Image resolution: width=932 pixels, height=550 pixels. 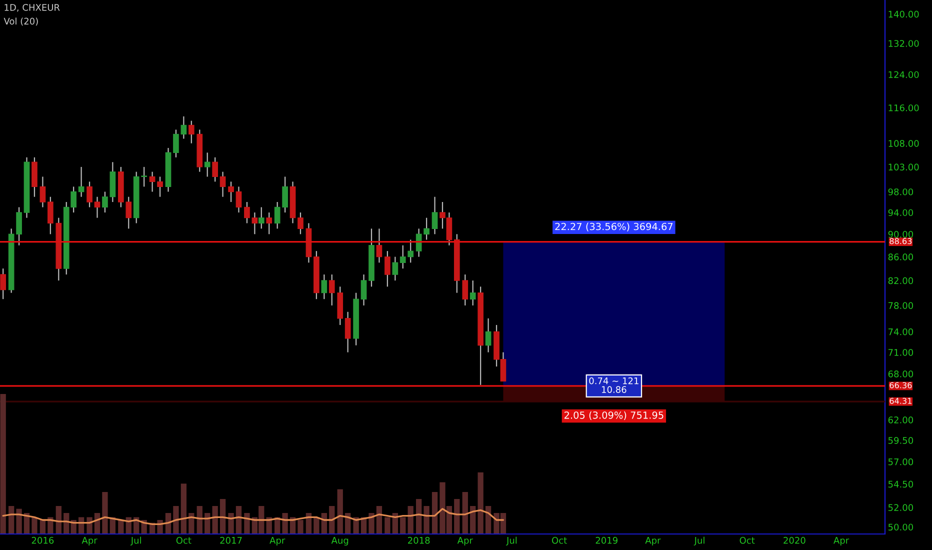 What do you see at coordinates (901, 234) in the screenshot?
I see `y-tick-label: 90.00` at bounding box center [901, 234].